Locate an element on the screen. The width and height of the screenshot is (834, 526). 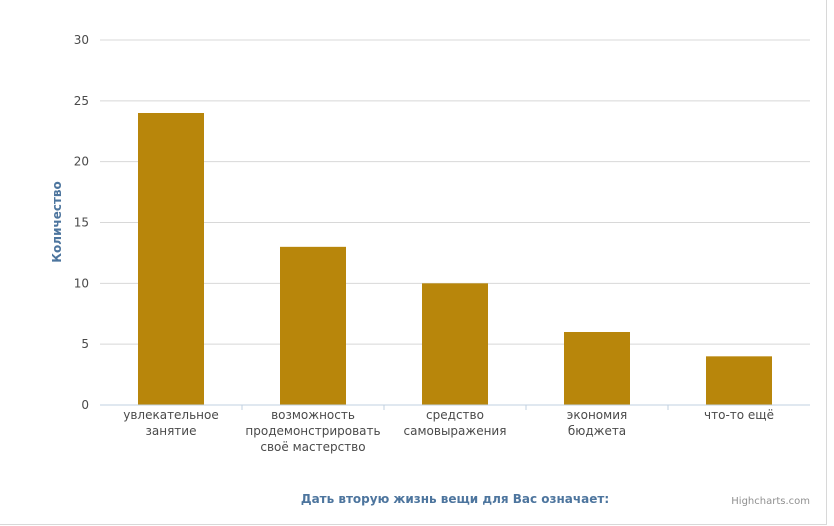
y-tick-label: 10 is located at coordinates (81, 283).